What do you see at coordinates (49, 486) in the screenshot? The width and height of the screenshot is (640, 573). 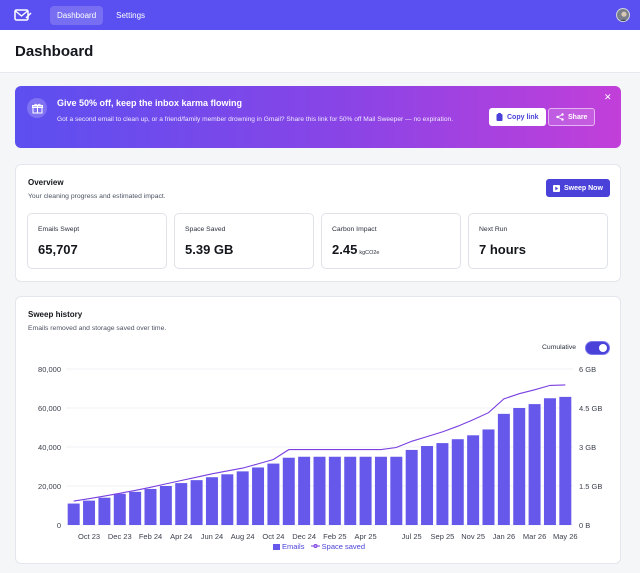 I see `y-left-tick-label: 20,000` at bounding box center [49, 486].